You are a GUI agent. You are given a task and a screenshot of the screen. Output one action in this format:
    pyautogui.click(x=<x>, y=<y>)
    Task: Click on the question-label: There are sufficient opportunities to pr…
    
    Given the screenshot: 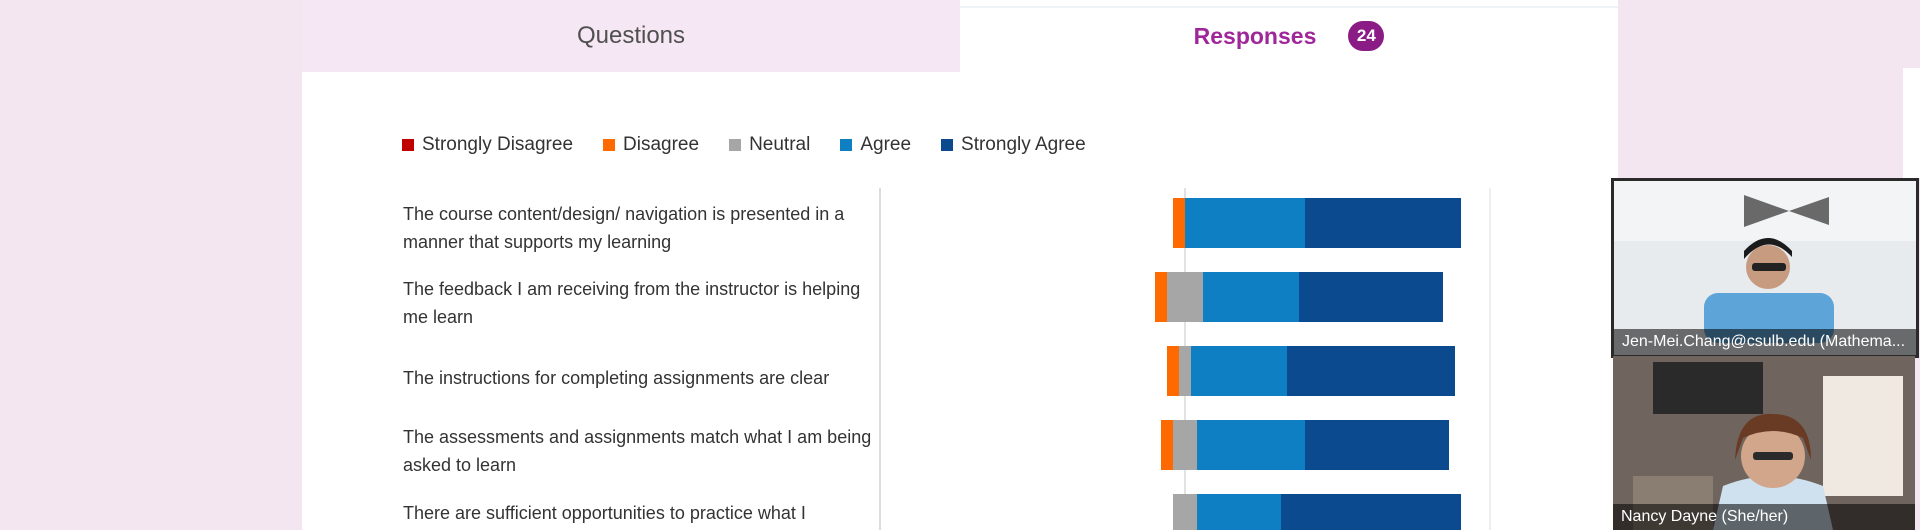 What is the action you would take?
    pyautogui.click(x=604, y=513)
    